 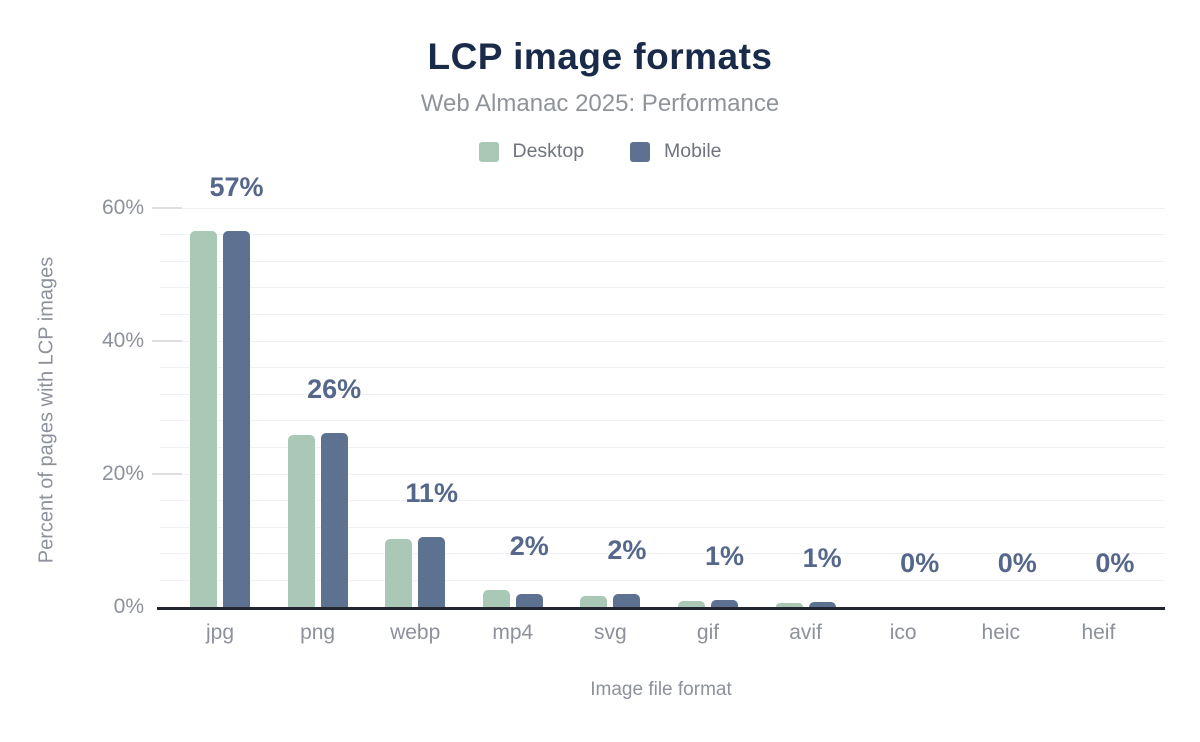 I want to click on x-tick-label: gif, so click(x=708, y=632).